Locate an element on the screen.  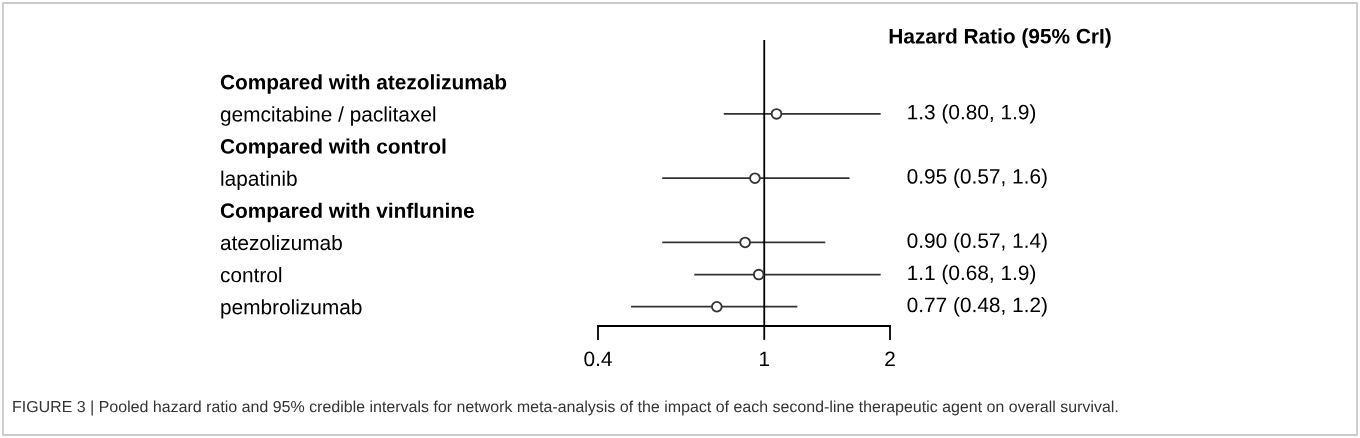
y-tick-label: control is located at coordinates (251, 275).